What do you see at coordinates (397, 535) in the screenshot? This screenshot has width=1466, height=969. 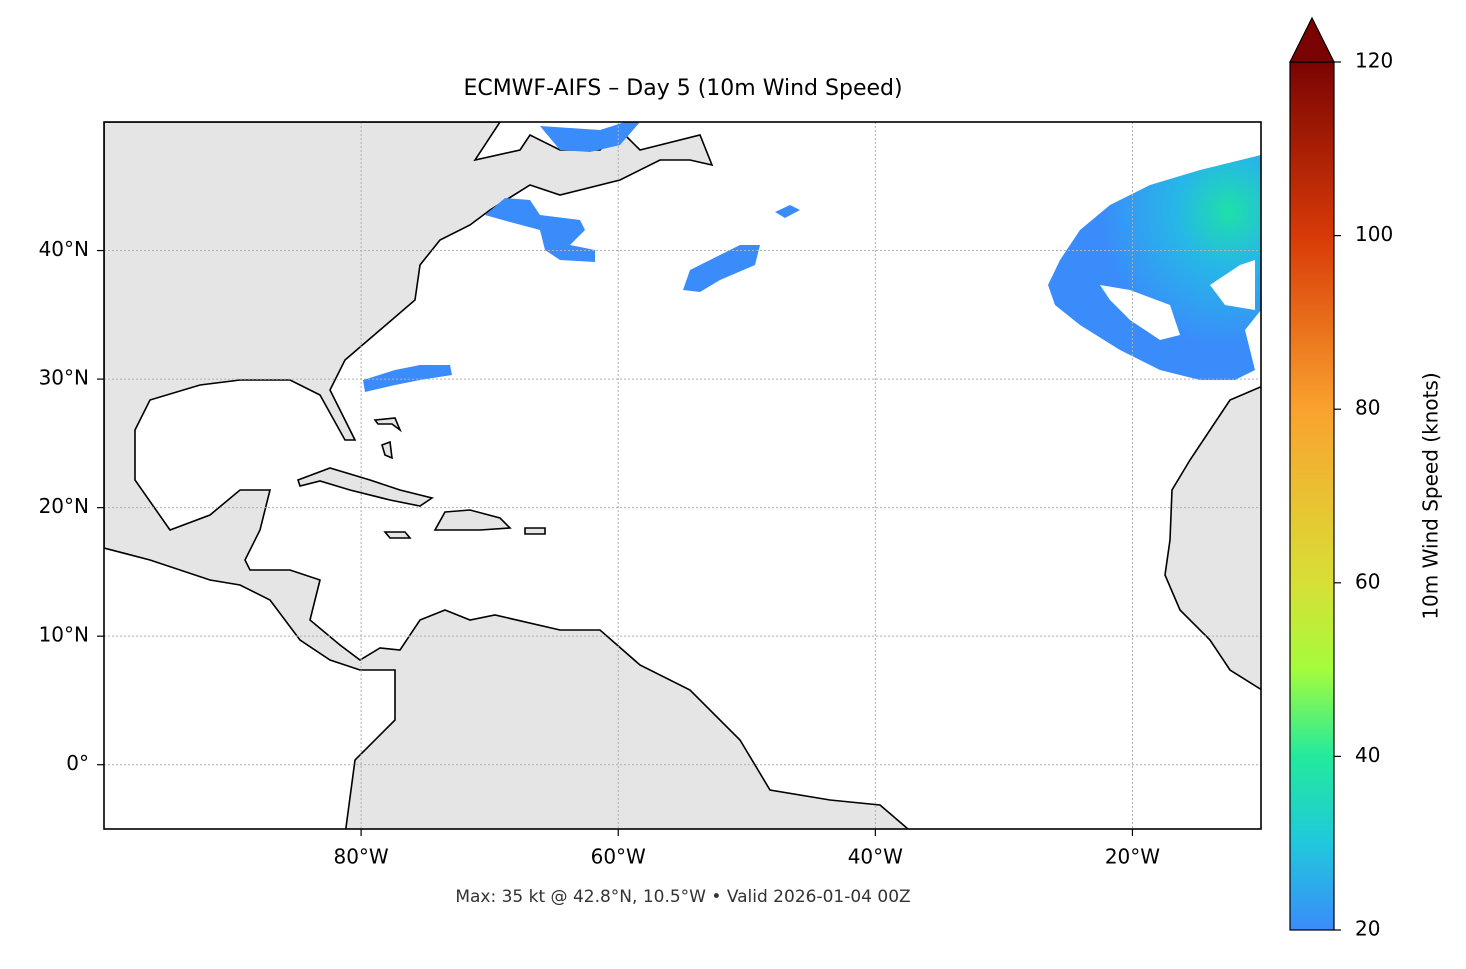 I see `jamaica` at bounding box center [397, 535].